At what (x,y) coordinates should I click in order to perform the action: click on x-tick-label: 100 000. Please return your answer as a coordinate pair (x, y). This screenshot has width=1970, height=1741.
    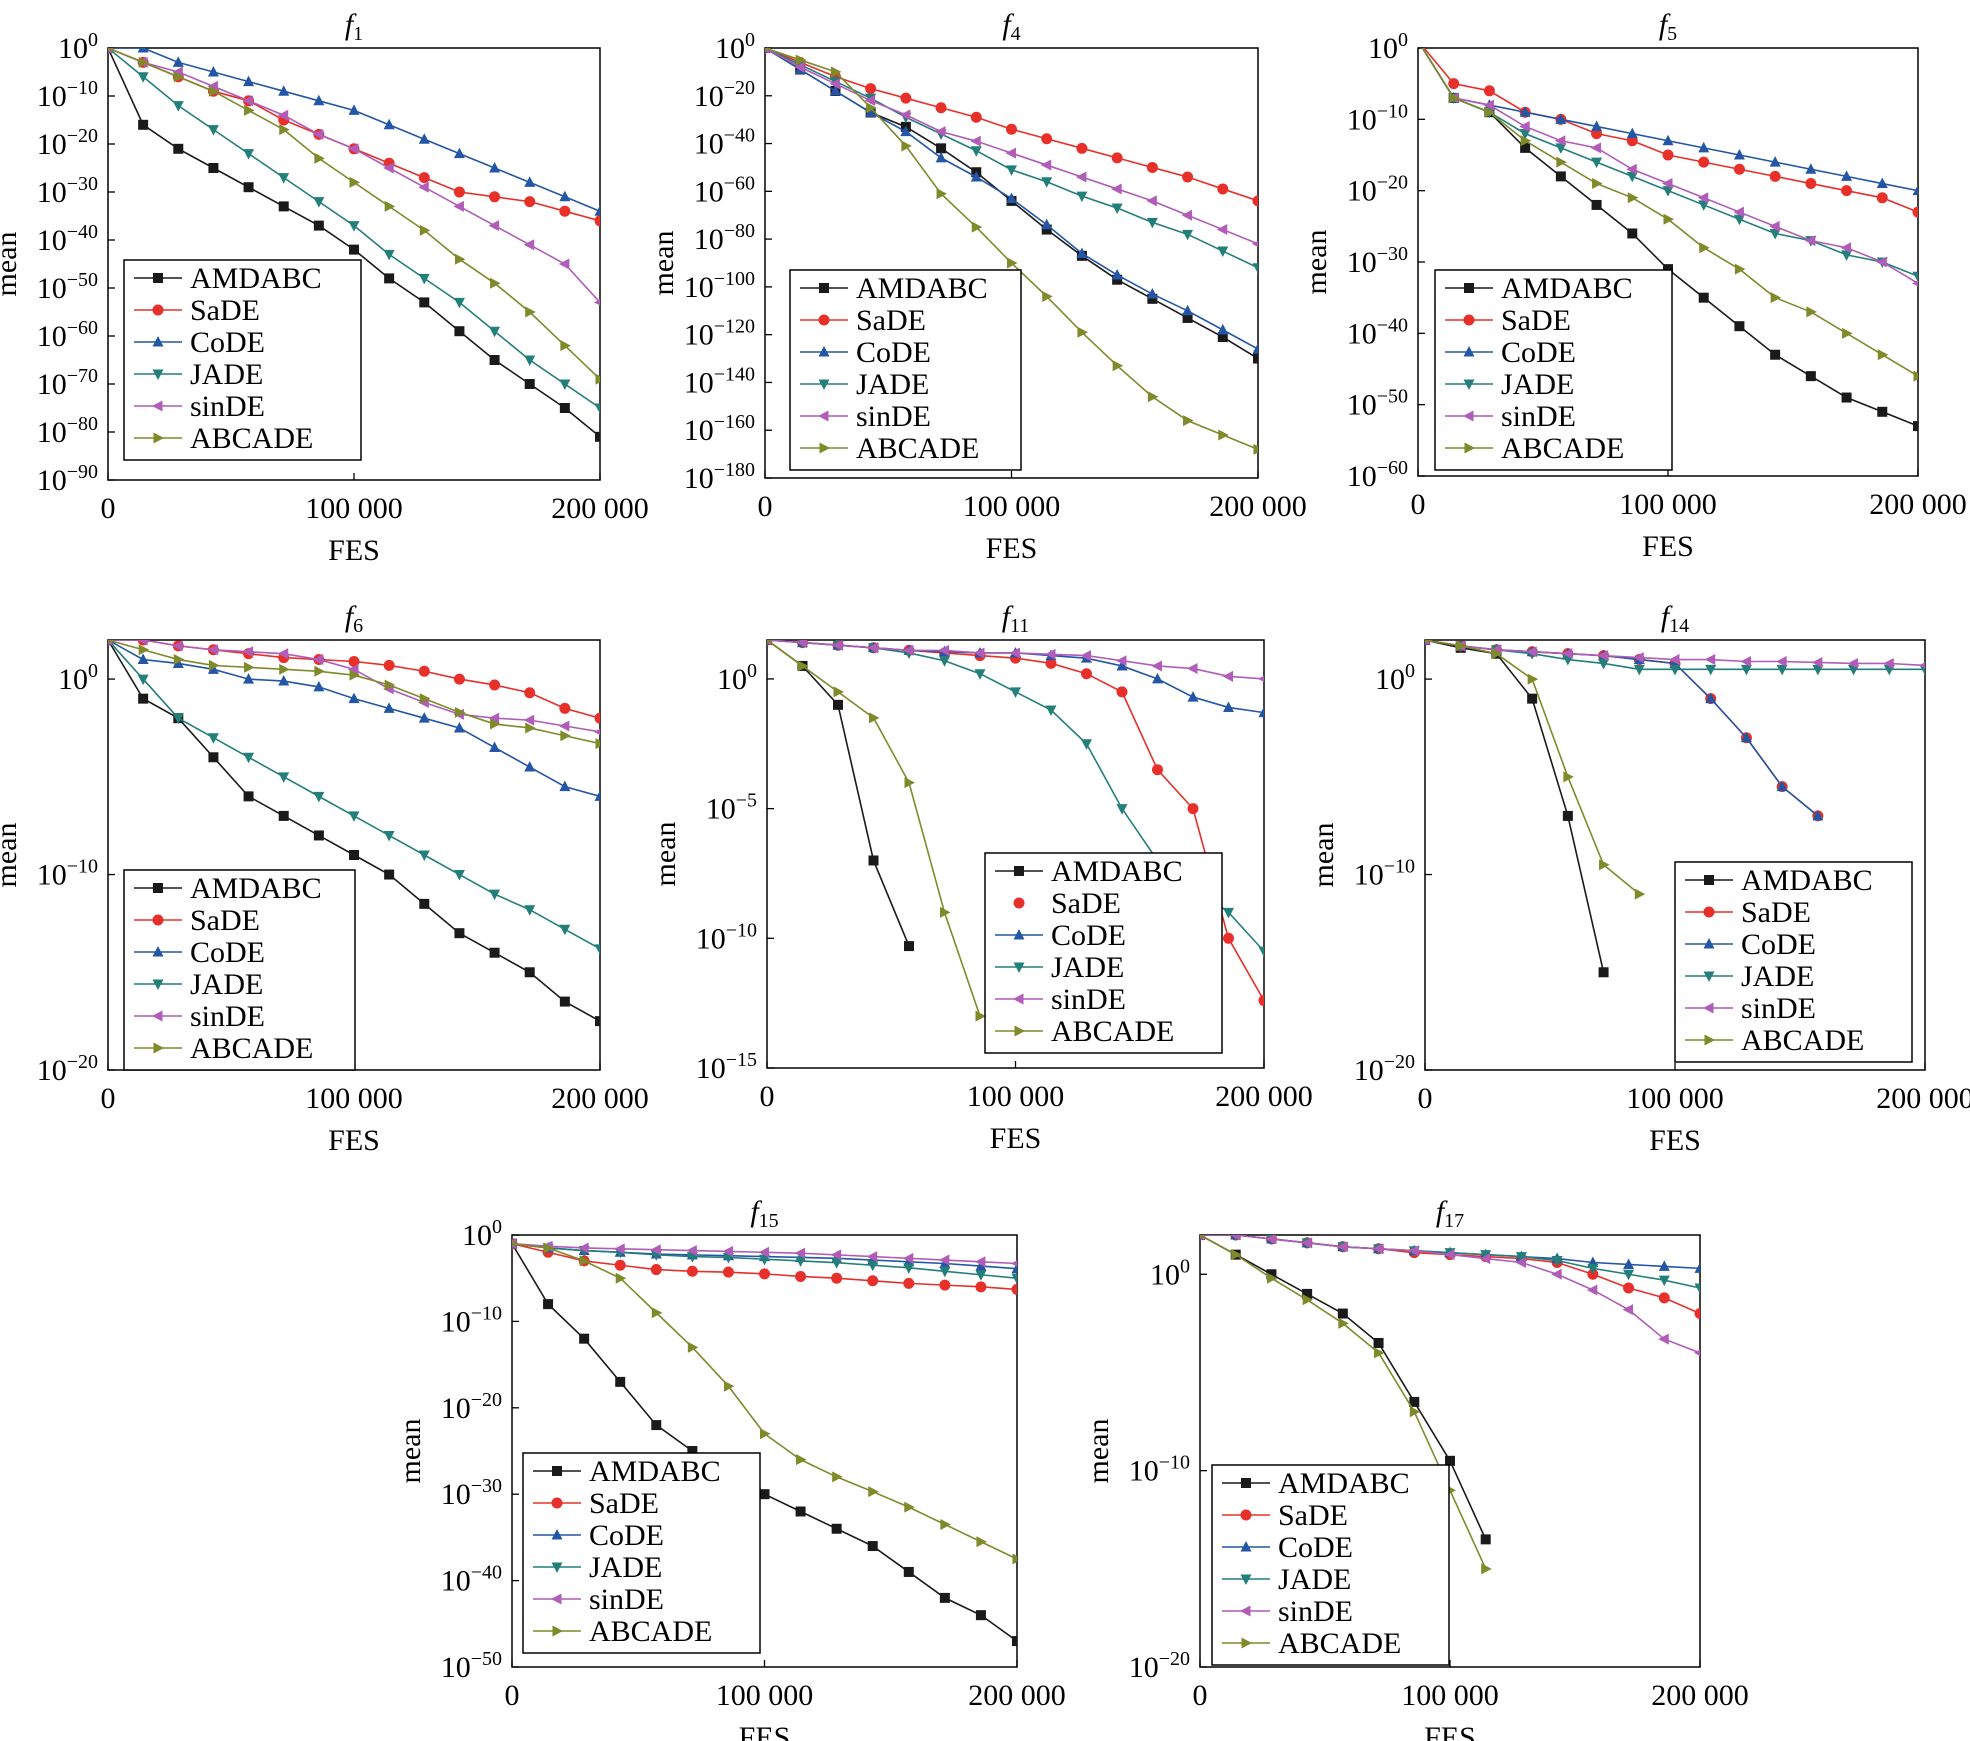
    Looking at the image, I should click on (1450, 1695).